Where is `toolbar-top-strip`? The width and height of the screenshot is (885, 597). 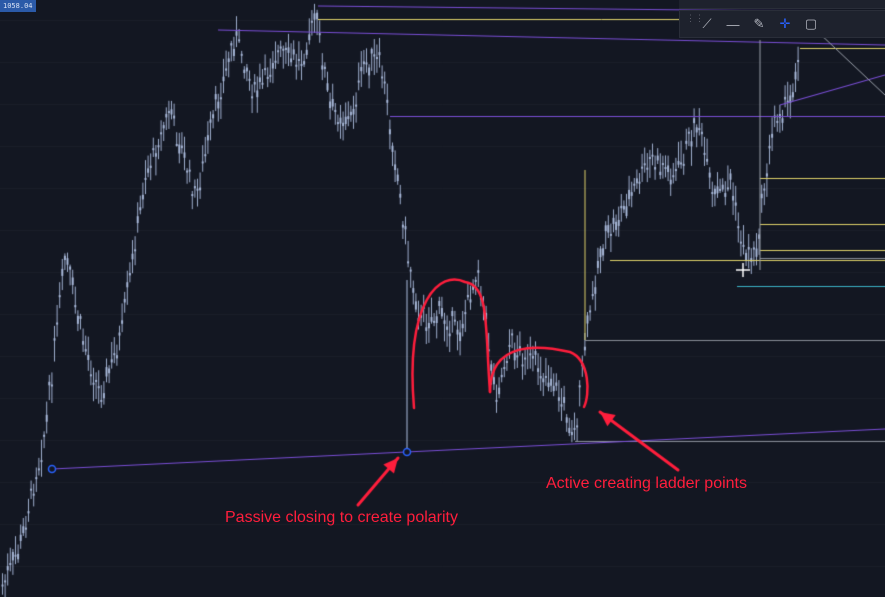 toolbar-top-strip is located at coordinates (782, 4).